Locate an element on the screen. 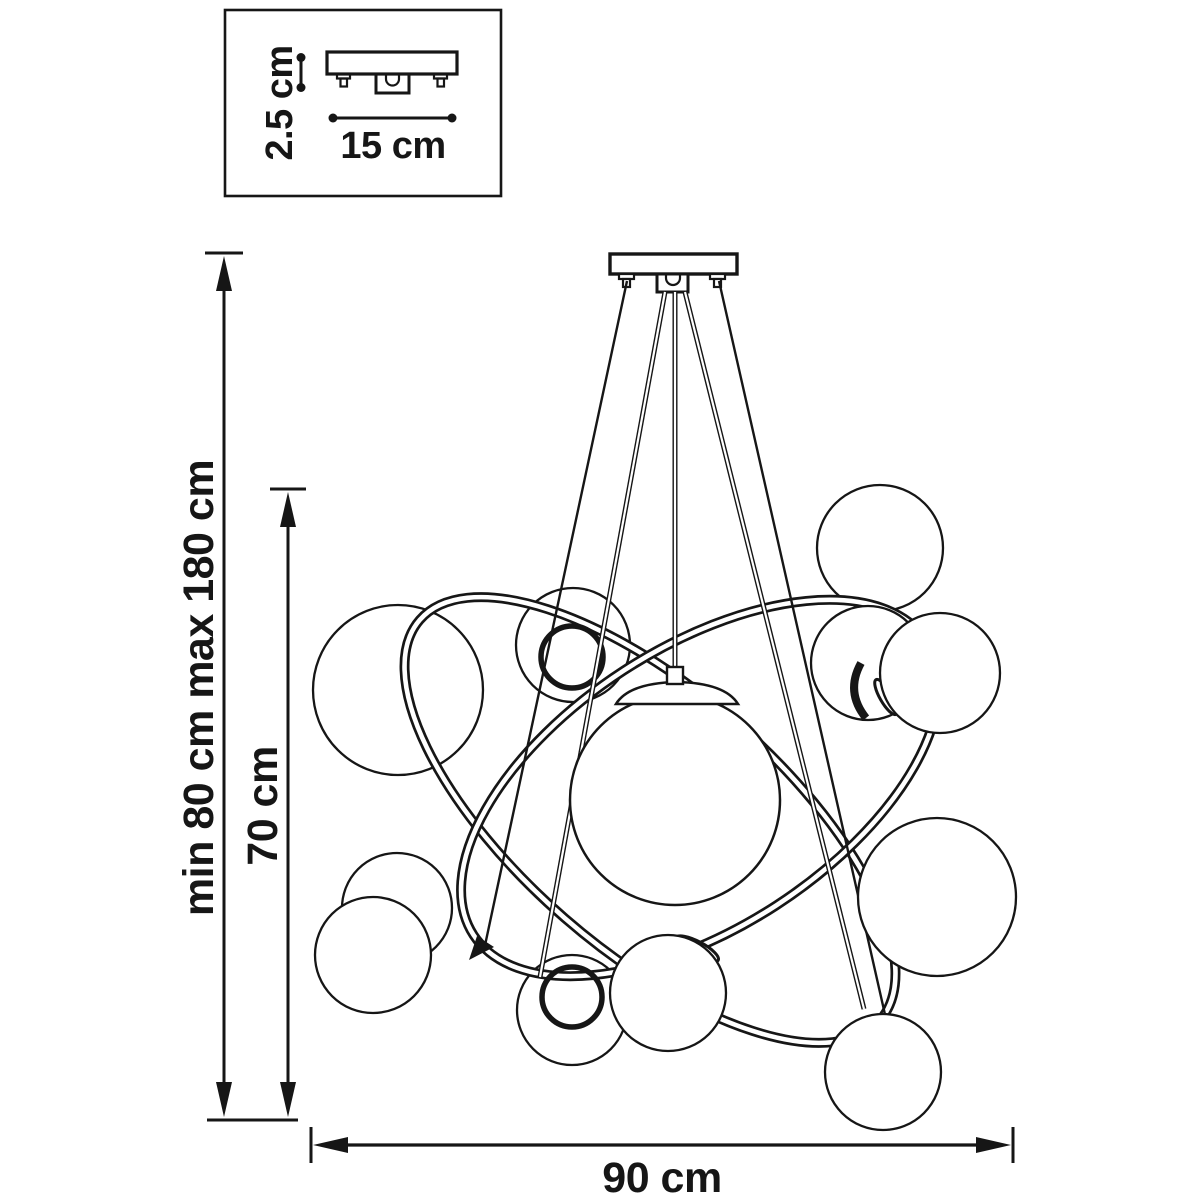 The image size is (1200, 1200). fixture-width-label: 90 cm is located at coordinates (661, 1177).